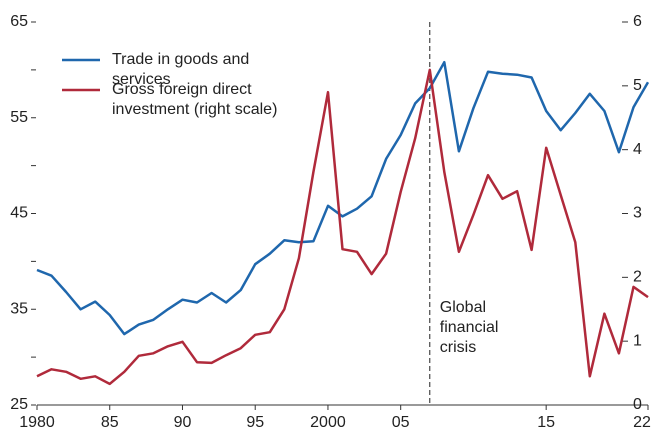  What do you see at coordinates (637, 21) in the screenshot?
I see `y2-tick-label: 6` at bounding box center [637, 21].